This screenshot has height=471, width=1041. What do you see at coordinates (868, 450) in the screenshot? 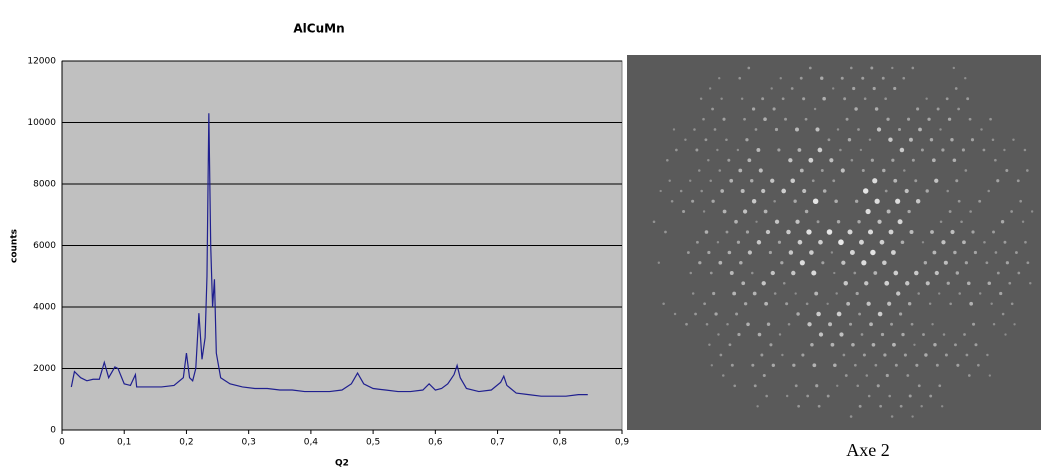
I see `image-caption: Axe 2` at bounding box center [868, 450].